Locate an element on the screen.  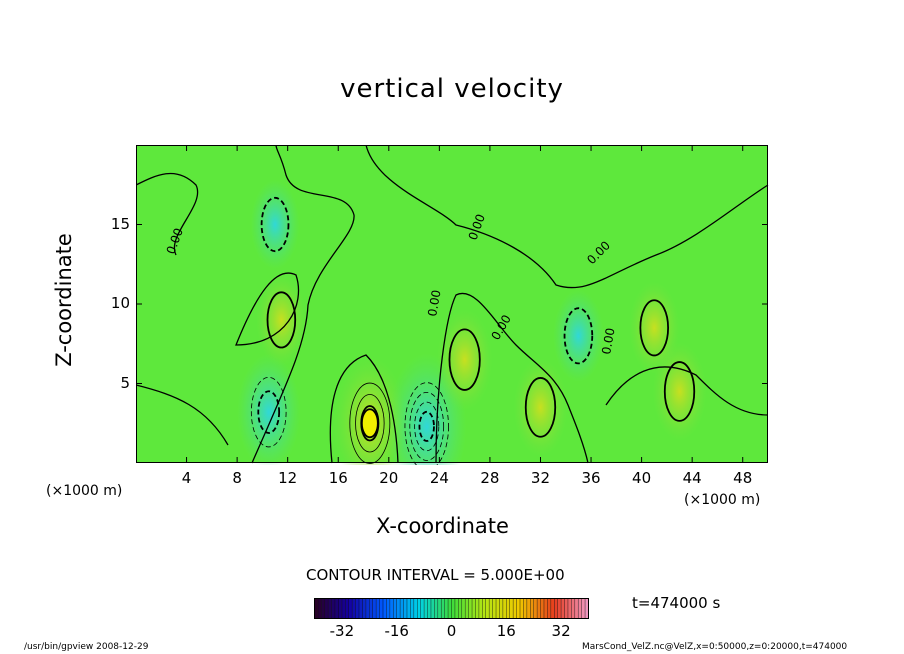
colorbar-frame is located at coordinates (451, 608).